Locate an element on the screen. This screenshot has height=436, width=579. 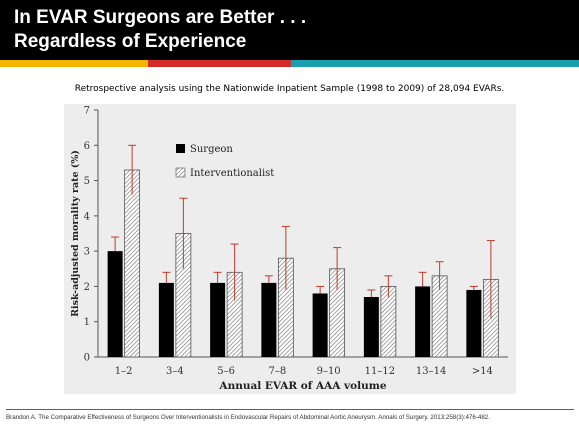
x-tick-label: 3–4 is located at coordinates (175, 371).